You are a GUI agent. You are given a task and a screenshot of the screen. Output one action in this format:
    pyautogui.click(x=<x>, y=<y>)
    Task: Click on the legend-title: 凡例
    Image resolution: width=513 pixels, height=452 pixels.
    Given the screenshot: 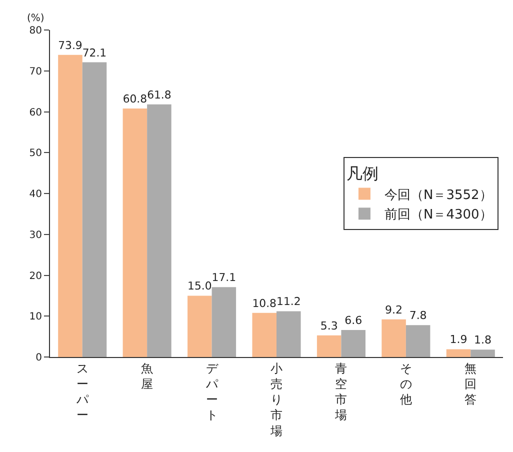 What is the action you would take?
    pyautogui.click(x=362, y=173)
    